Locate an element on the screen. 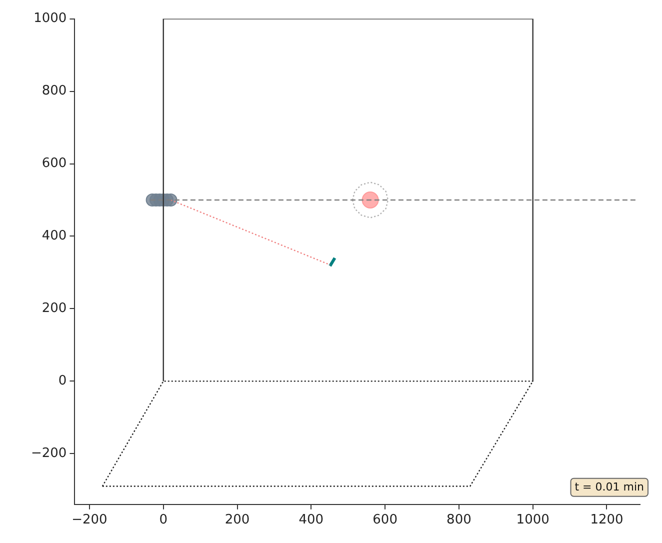 The width and height of the screenshot is (662, 543). y-tick-label: 800 is located at coordinates (54, 91).